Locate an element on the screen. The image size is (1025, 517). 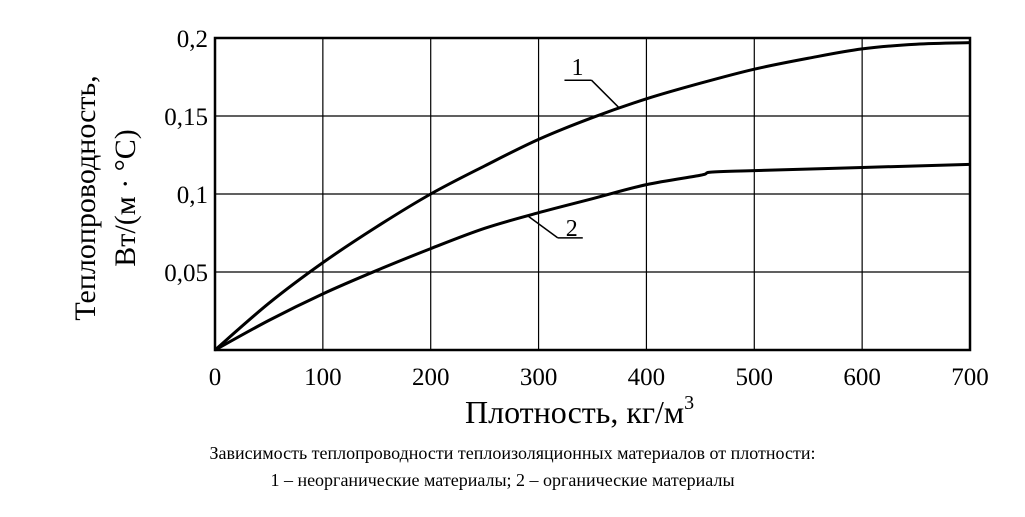
series-1-leader is located at coordinates (605, 94).